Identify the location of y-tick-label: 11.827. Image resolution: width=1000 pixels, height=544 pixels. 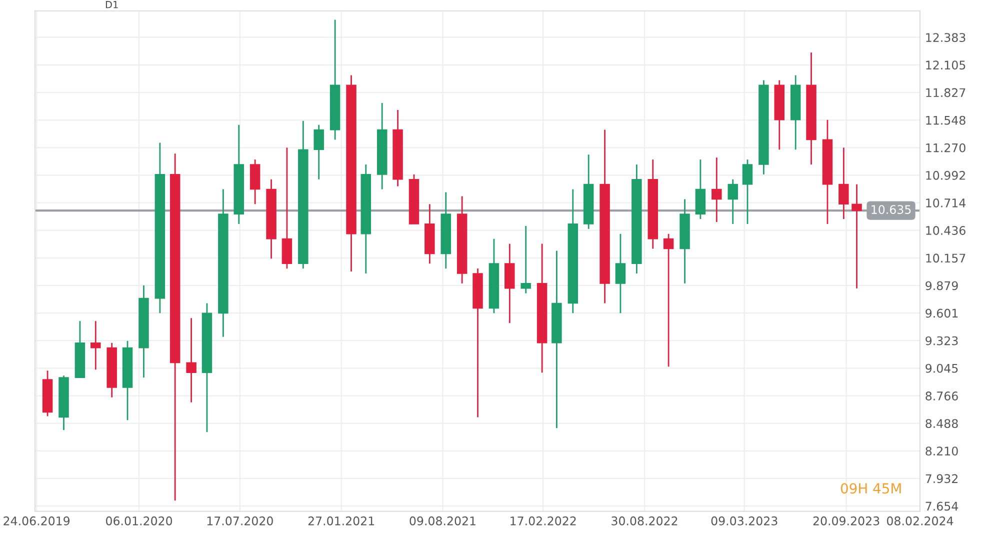
(946, 93).